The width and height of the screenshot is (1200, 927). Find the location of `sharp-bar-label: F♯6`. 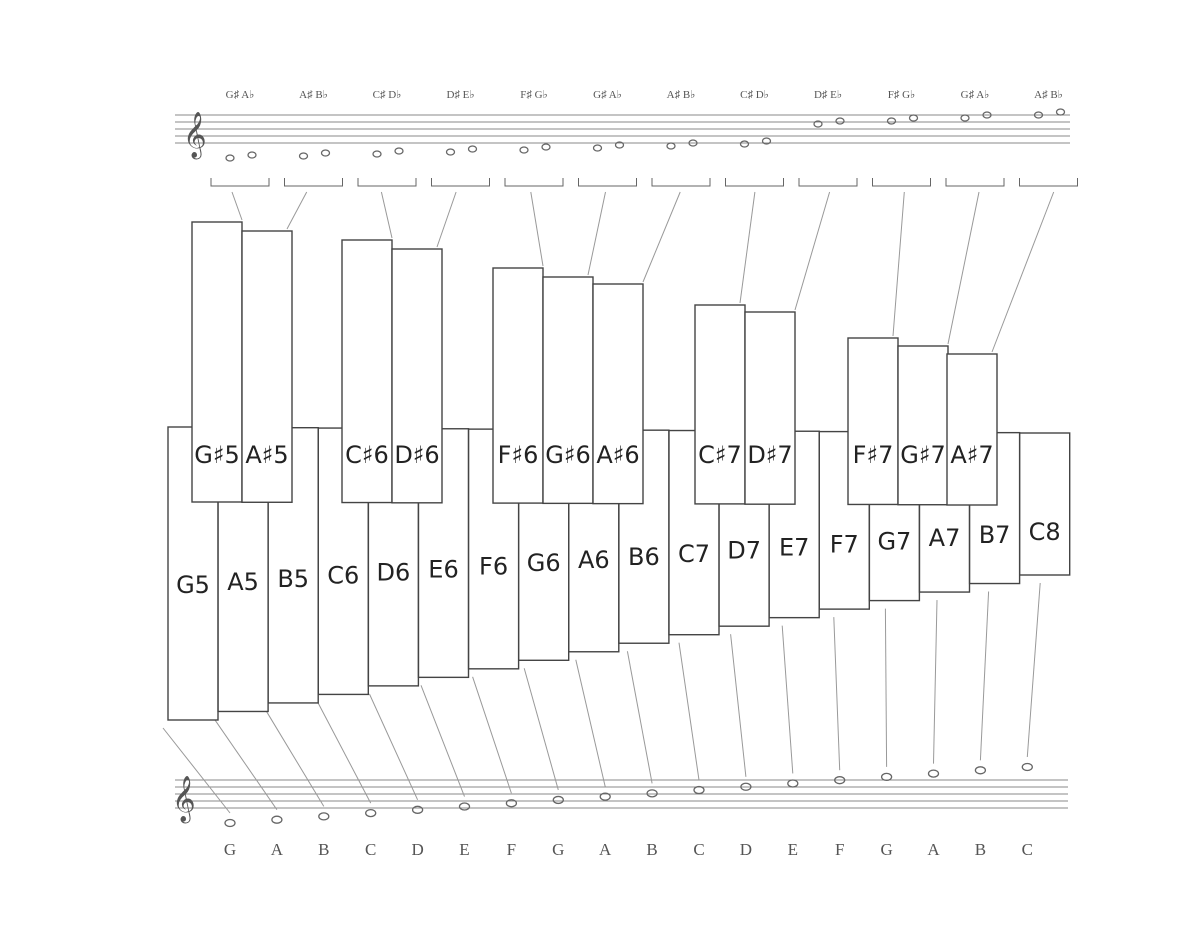

sharp-bar-label: F♯6 is located at coordinates (518, 455).